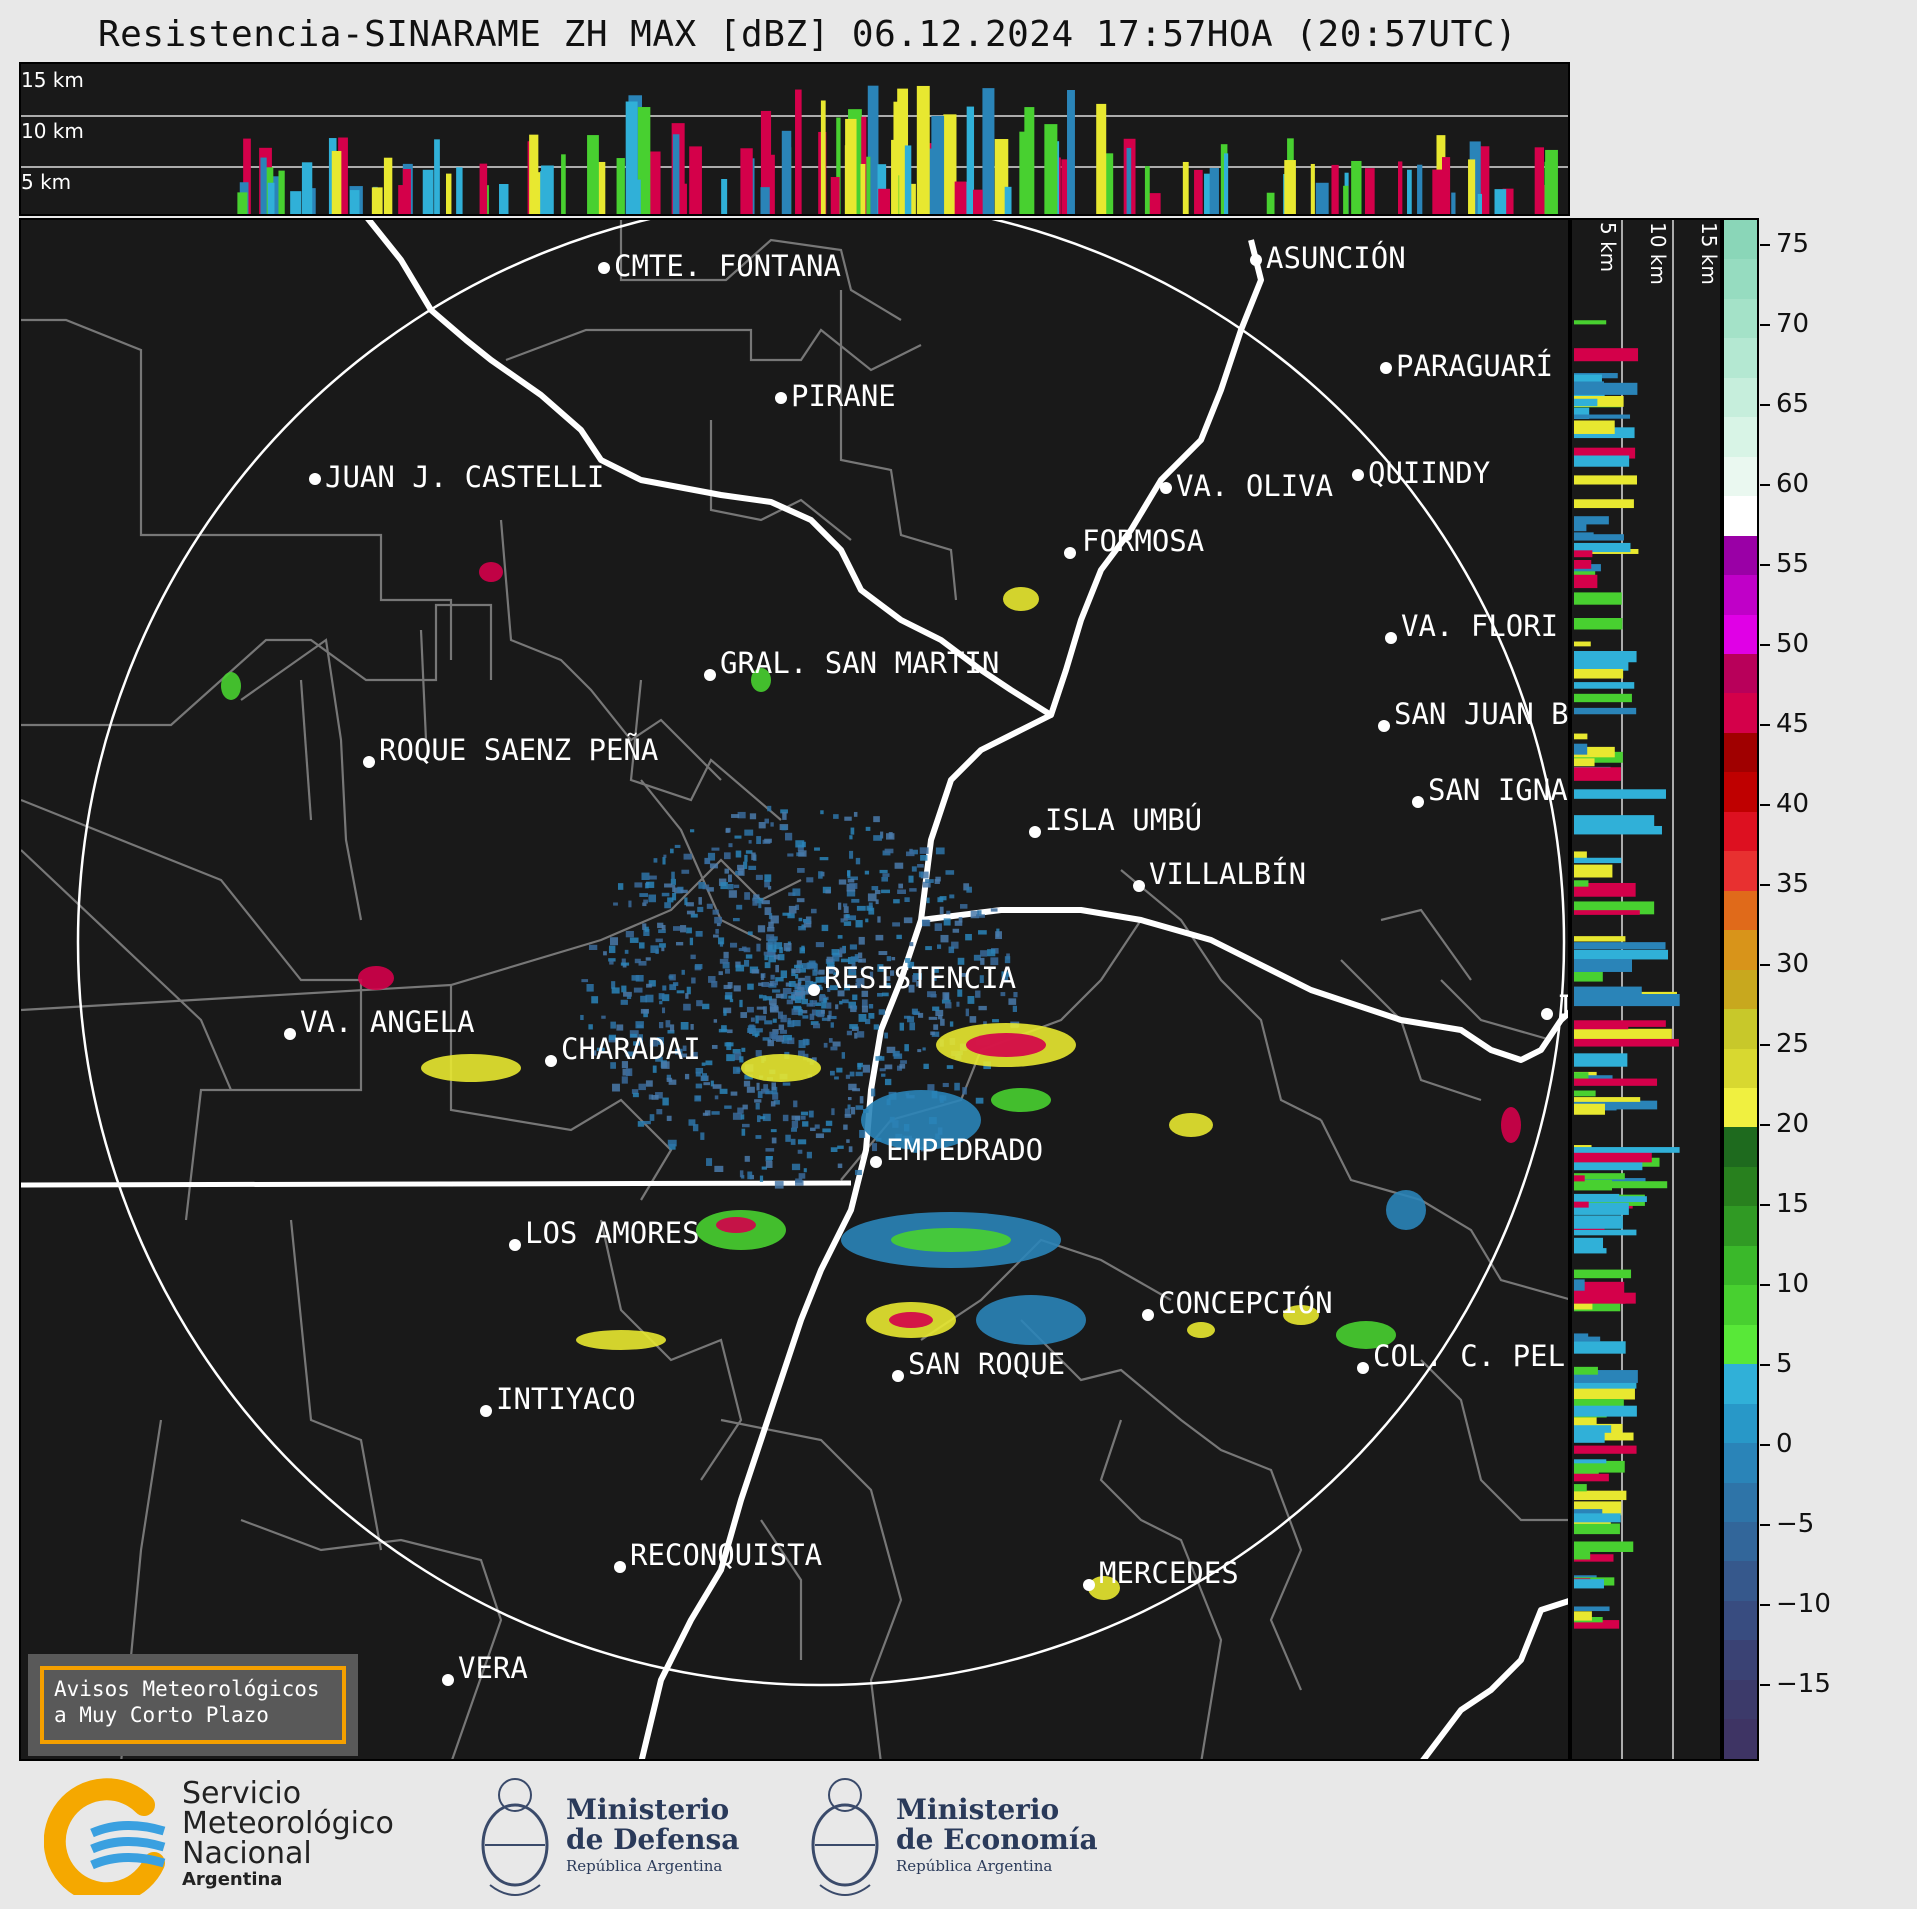  What do you see at coordinates (1245, 1303) in the screenshot?
I see `city-label: CONCEPCIÓN` at bounding box center [1245, 1303].